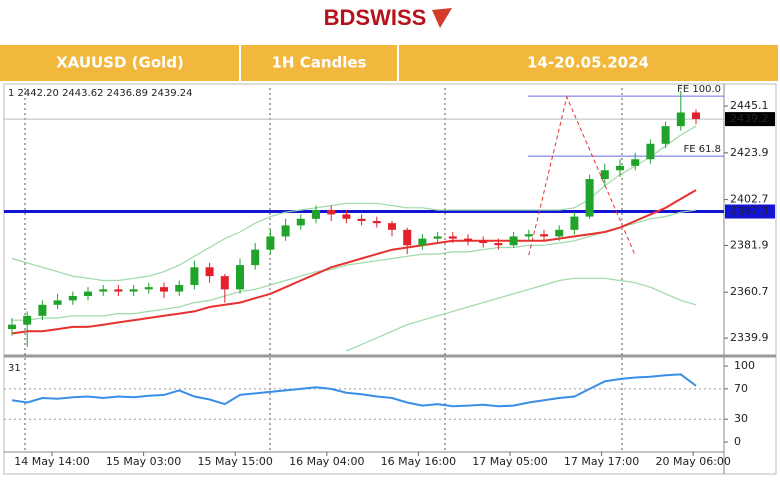  I want to click on indicator-line, so click(521, 314).